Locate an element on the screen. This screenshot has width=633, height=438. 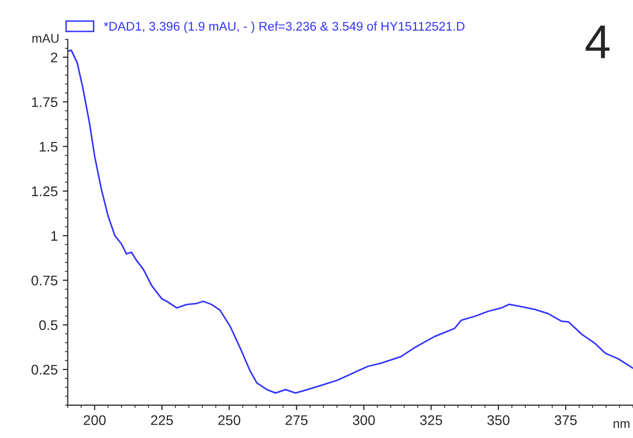
y-tick-label: 1.75 is located at coordinates (45, 102).